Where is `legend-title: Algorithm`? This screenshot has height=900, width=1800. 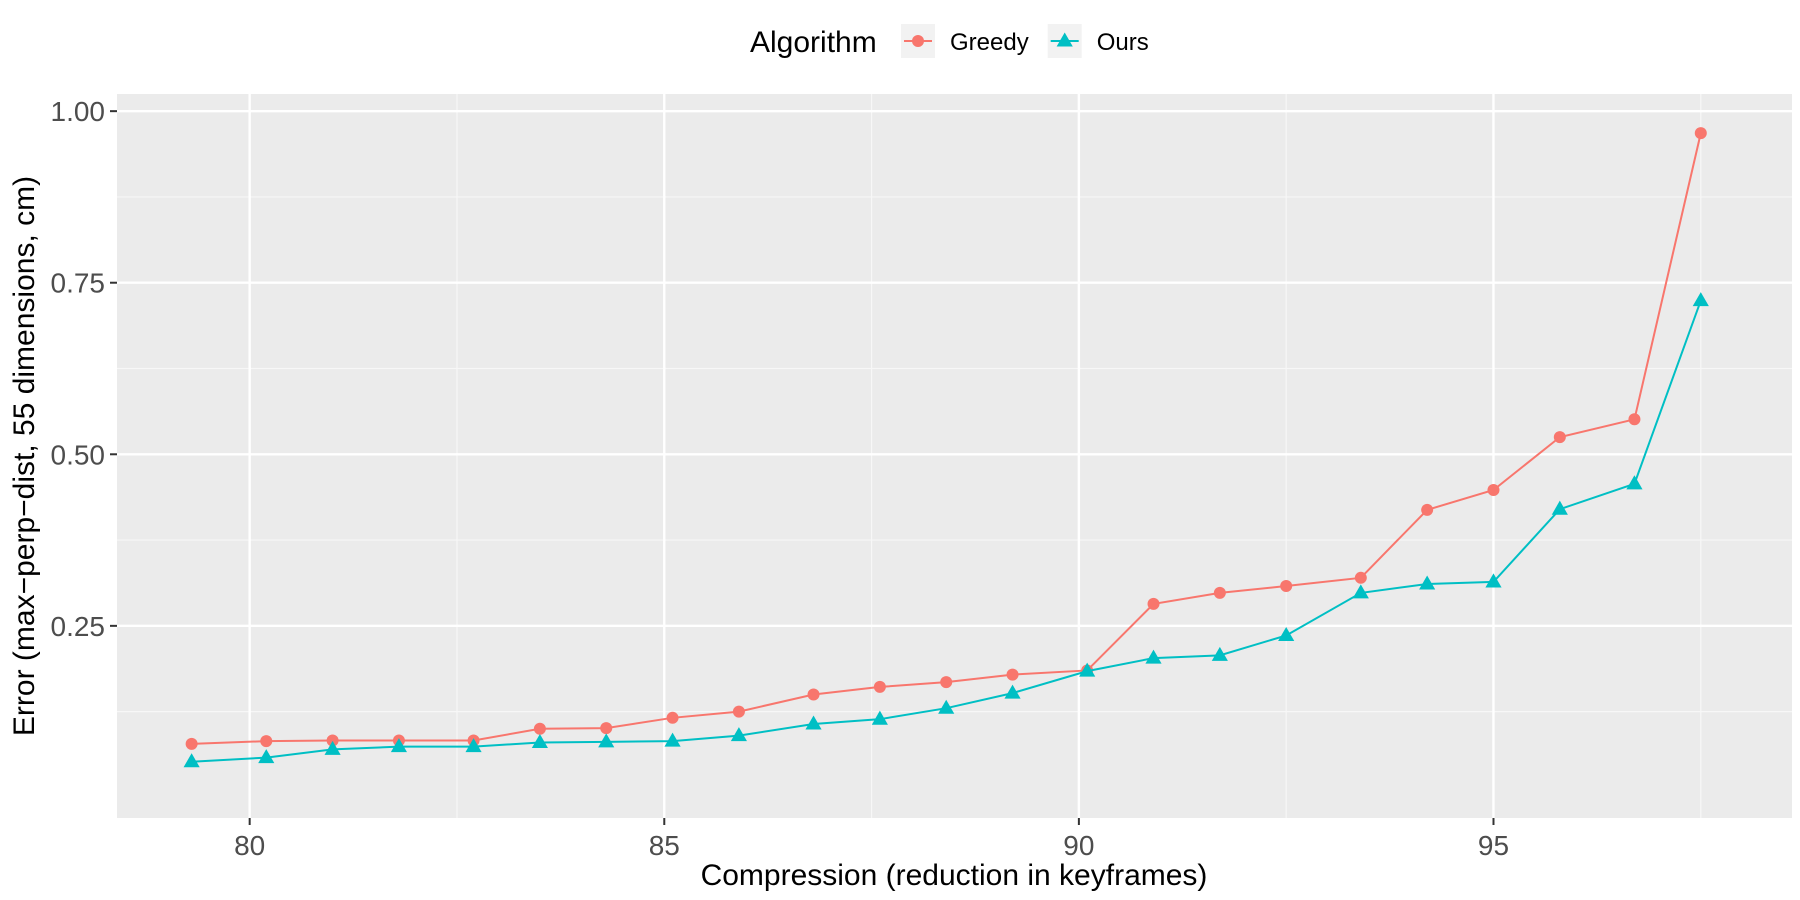 legend-title: Algorithm is located at coordinates (813, 42).